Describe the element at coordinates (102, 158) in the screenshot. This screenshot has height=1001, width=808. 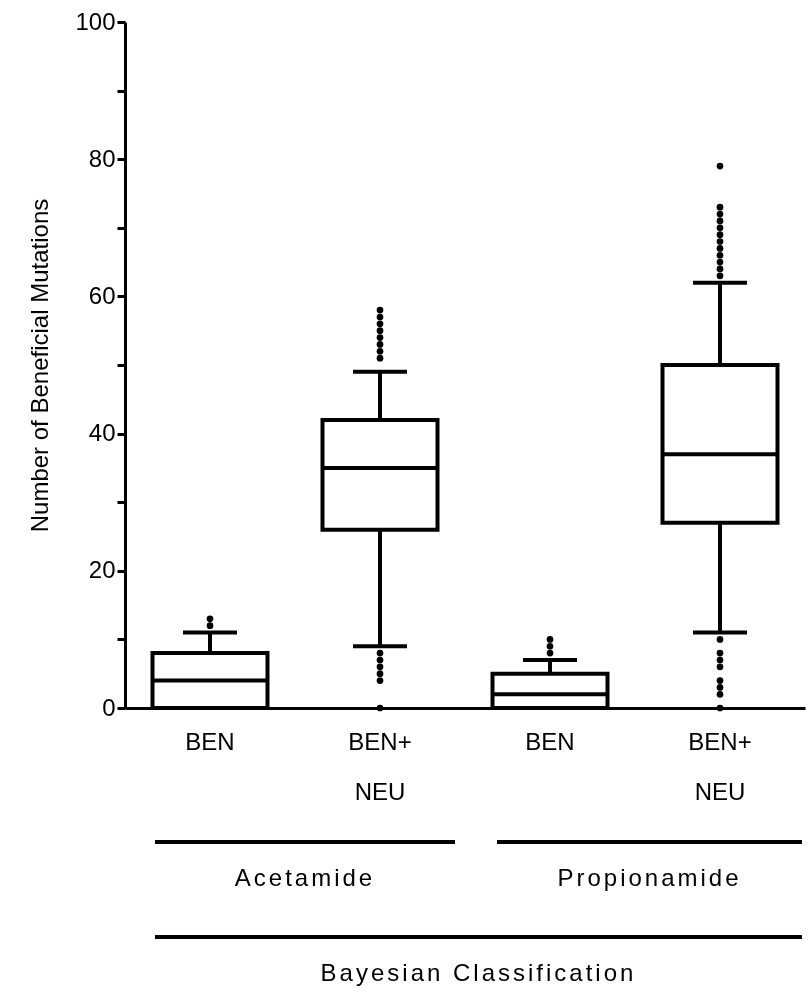
I see `y-tick-label: 80` at that location.